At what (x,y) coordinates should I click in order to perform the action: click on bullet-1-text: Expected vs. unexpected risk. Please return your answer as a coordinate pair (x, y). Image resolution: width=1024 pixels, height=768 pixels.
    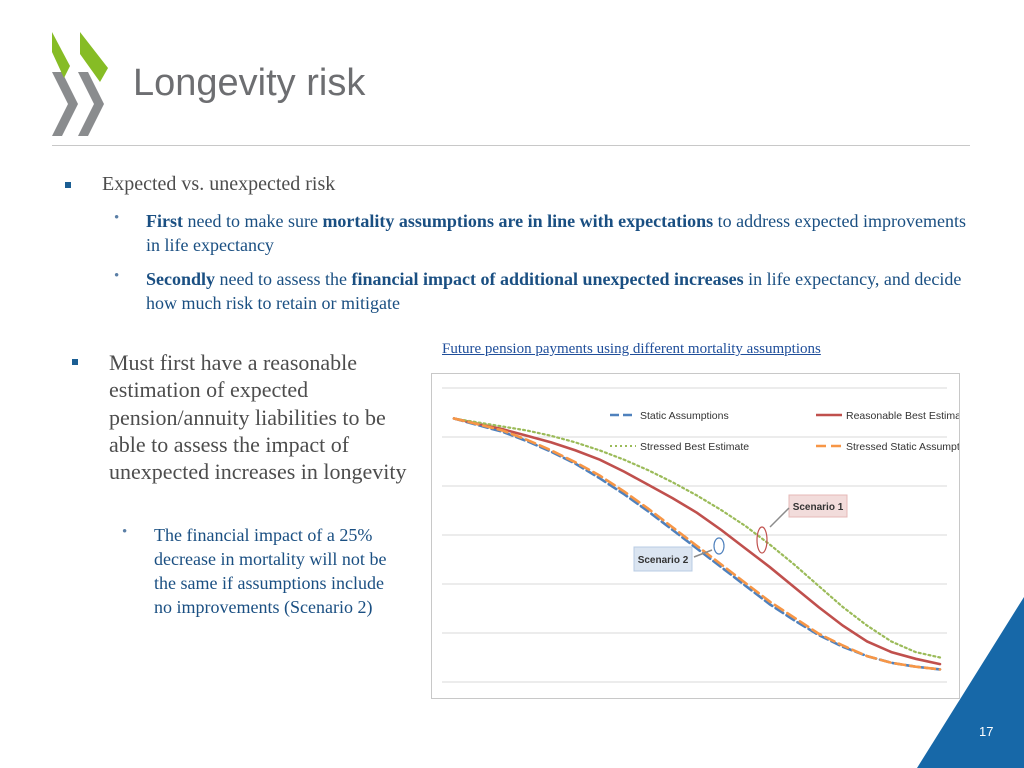
    Looking at the image, I should click on (219, 184).